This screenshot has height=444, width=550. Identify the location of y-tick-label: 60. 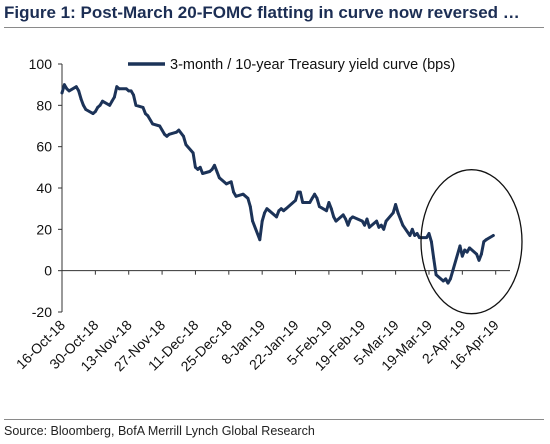
(44, 147).